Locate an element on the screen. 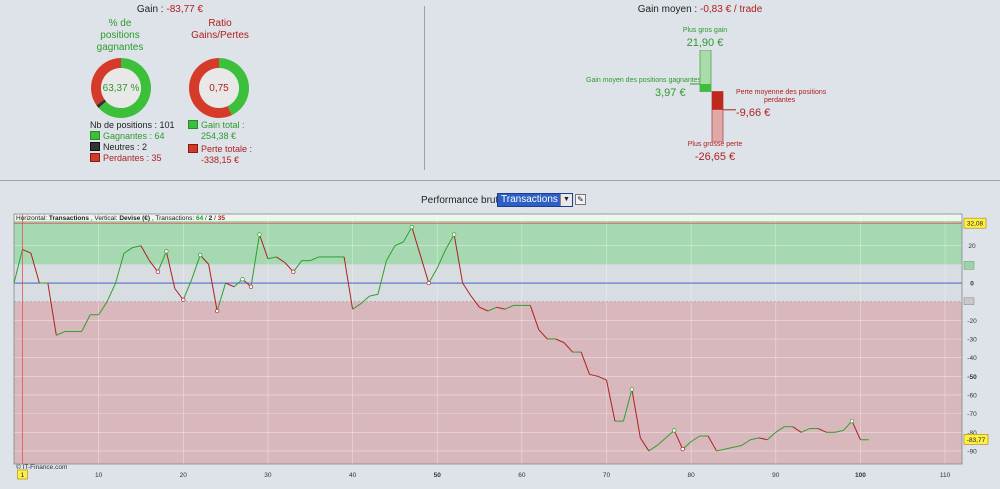 Image resolution: width=1000 pixels, height=489 pixels. red-swatch is located at coordinates (193, 148).